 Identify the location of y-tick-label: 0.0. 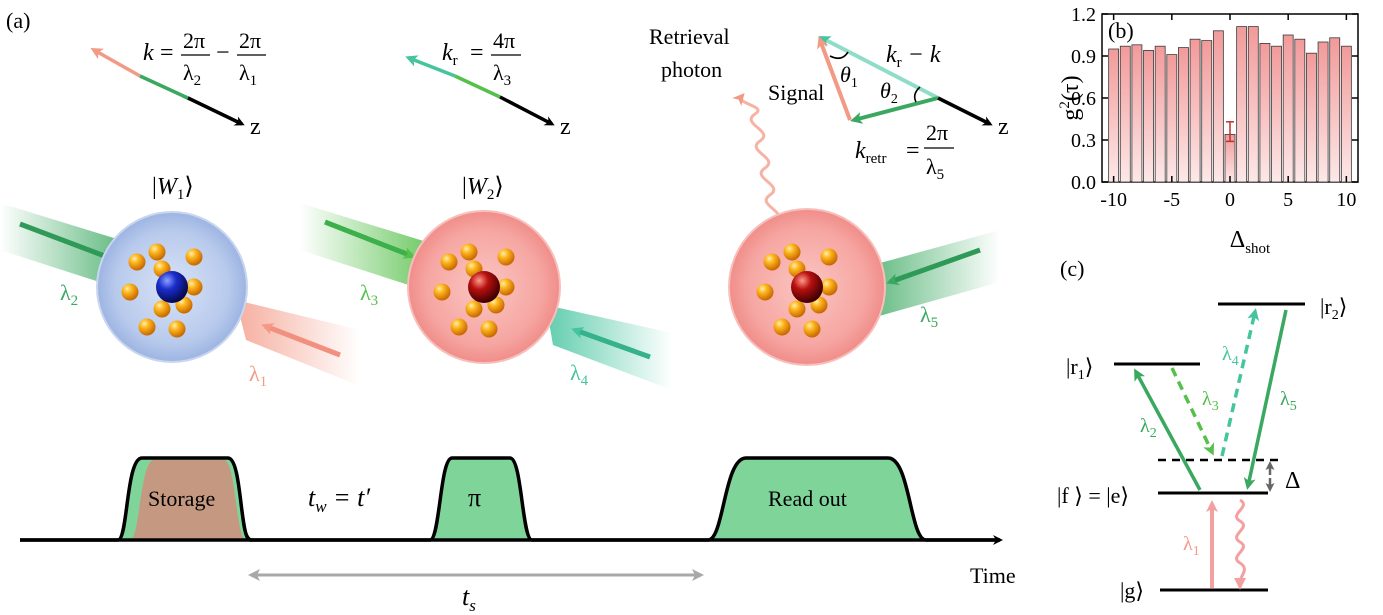
(1083, 183).